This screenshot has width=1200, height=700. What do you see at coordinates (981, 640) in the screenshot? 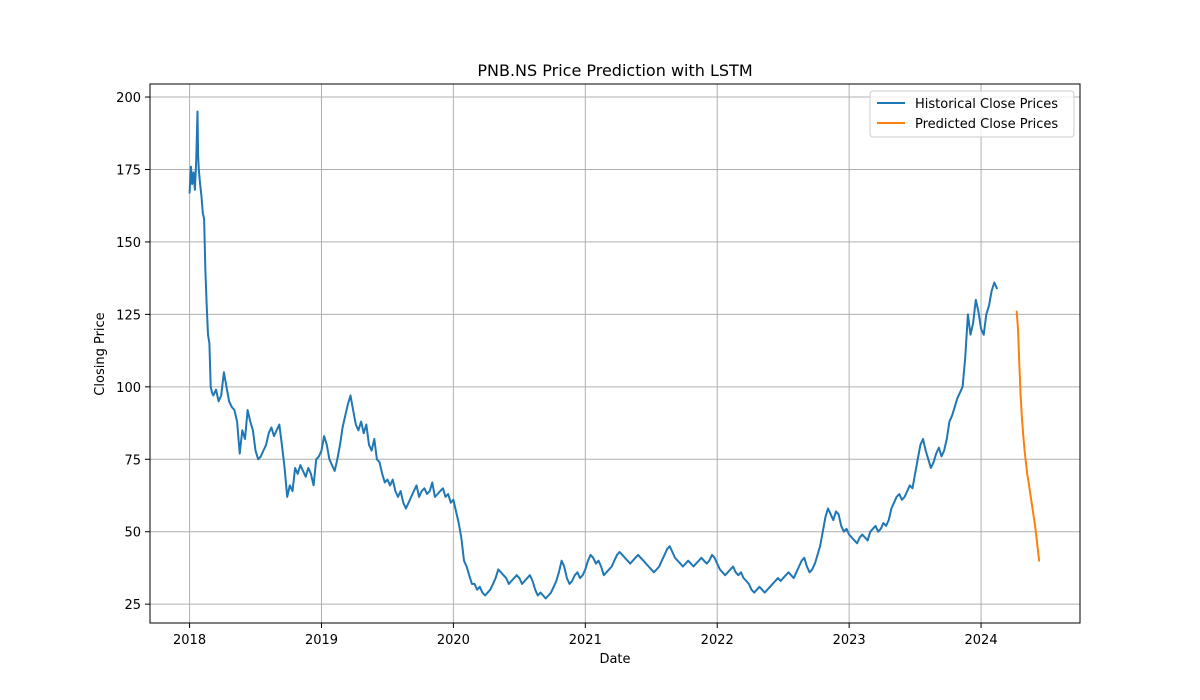
I see `x-tick-label: 2024` at bounding box center [981, 640].